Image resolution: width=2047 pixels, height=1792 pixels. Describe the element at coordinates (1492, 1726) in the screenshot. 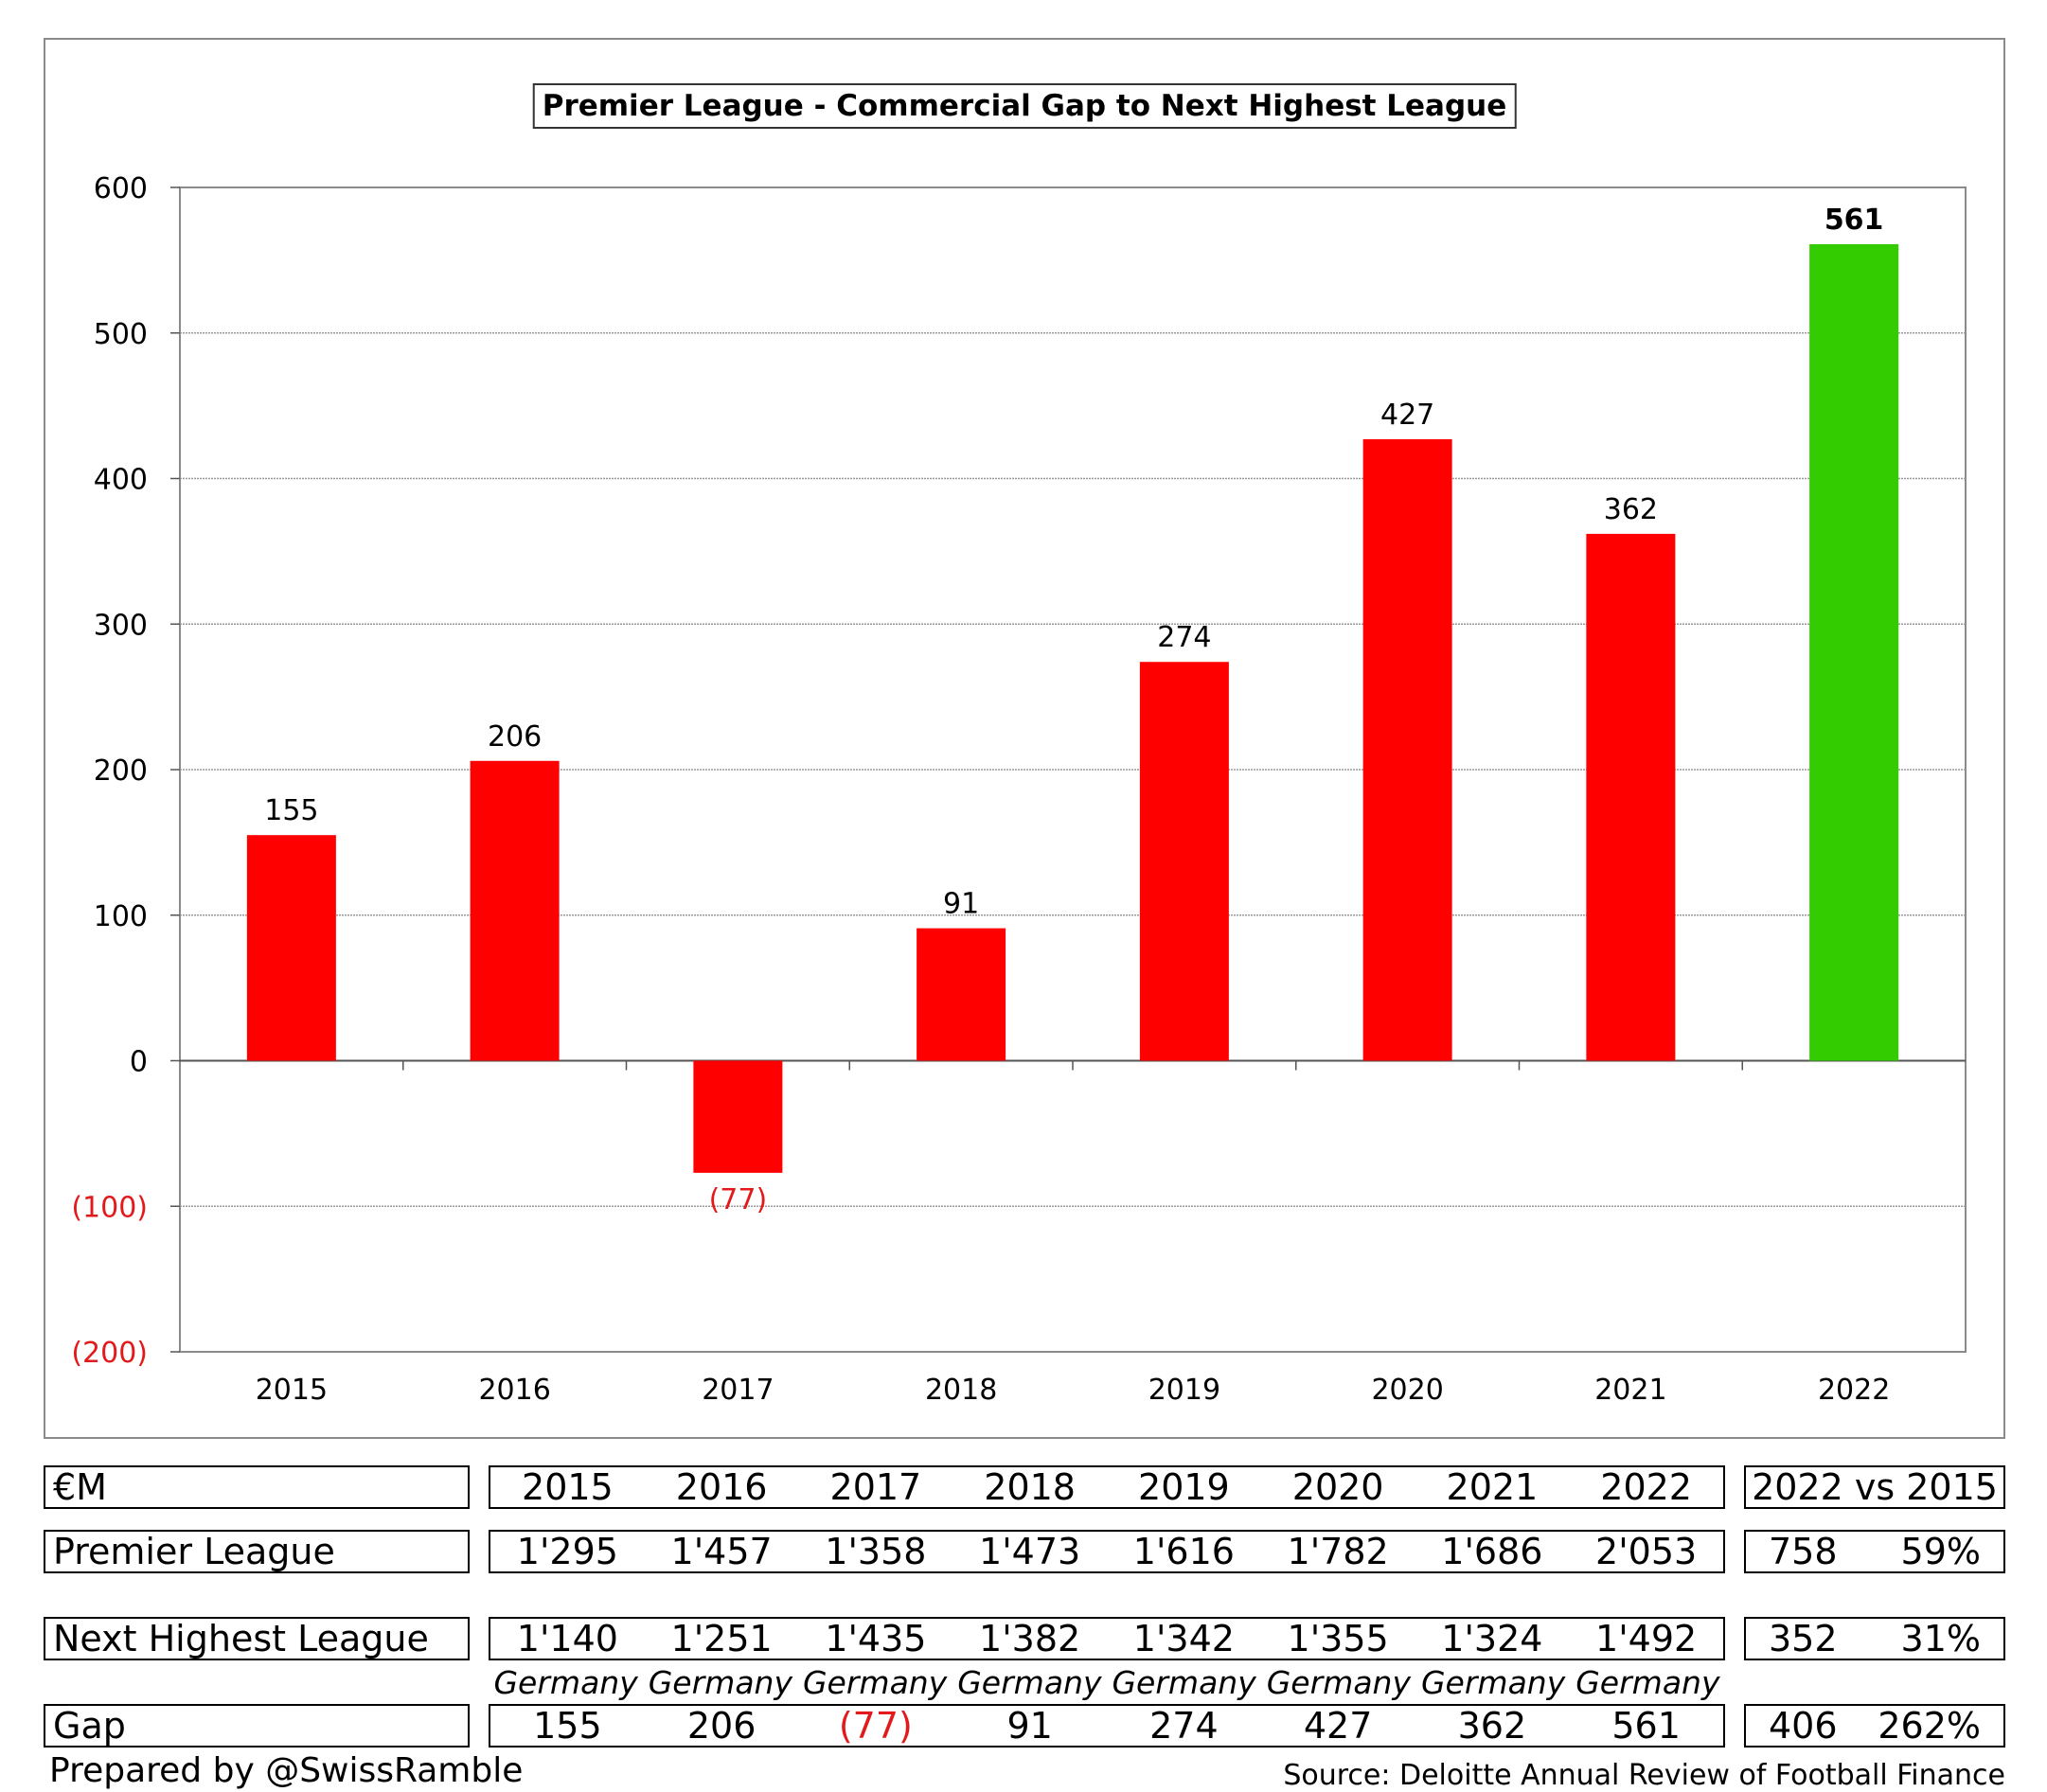

I see `table-cell: 362` at that location.